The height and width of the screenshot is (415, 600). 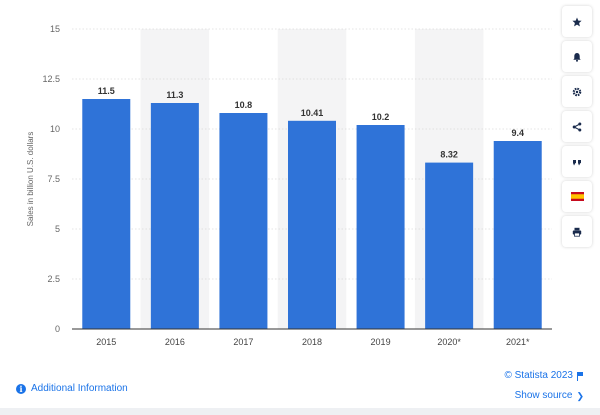 I want to click on x-tick-label: 2021*, so click(x=518, y=342).